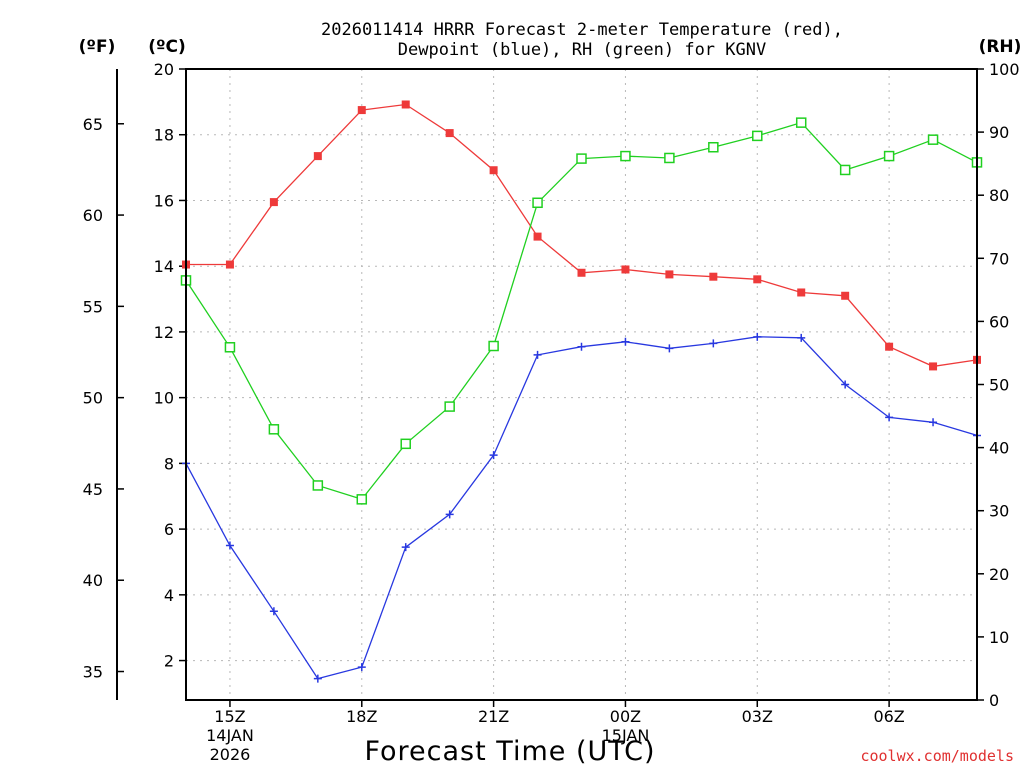 The image size is (1024, 768). Describe the element at coordinates (999, 574) in the screenshot. I see `rh-tick-label: 20` at that location.